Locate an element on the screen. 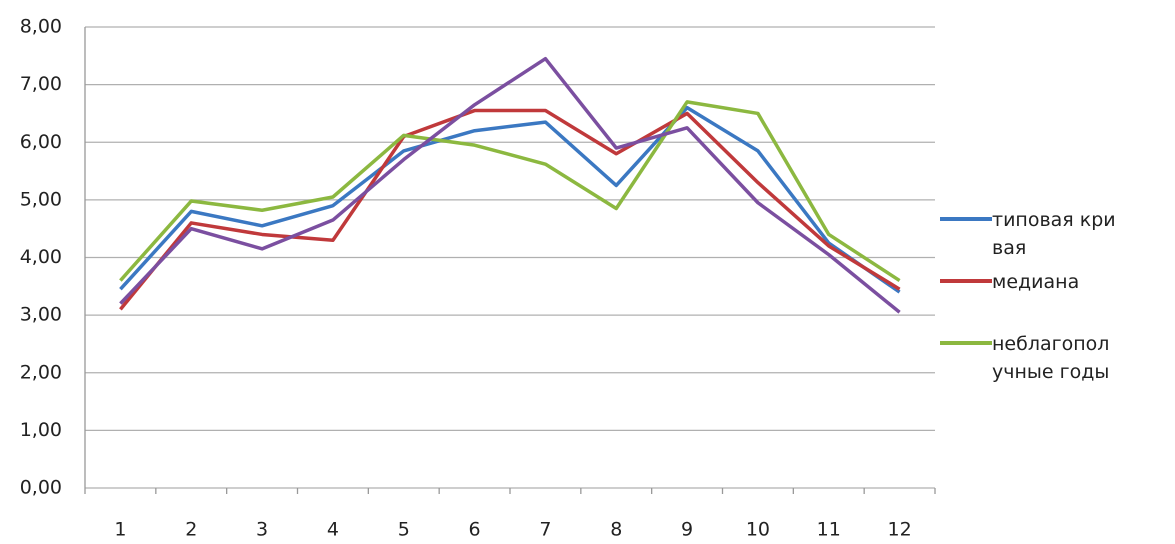 Image resolution: width=1175 pixels, height=544 pixels. y-tick-label: 0,00 is located at coordinates (41, 488).